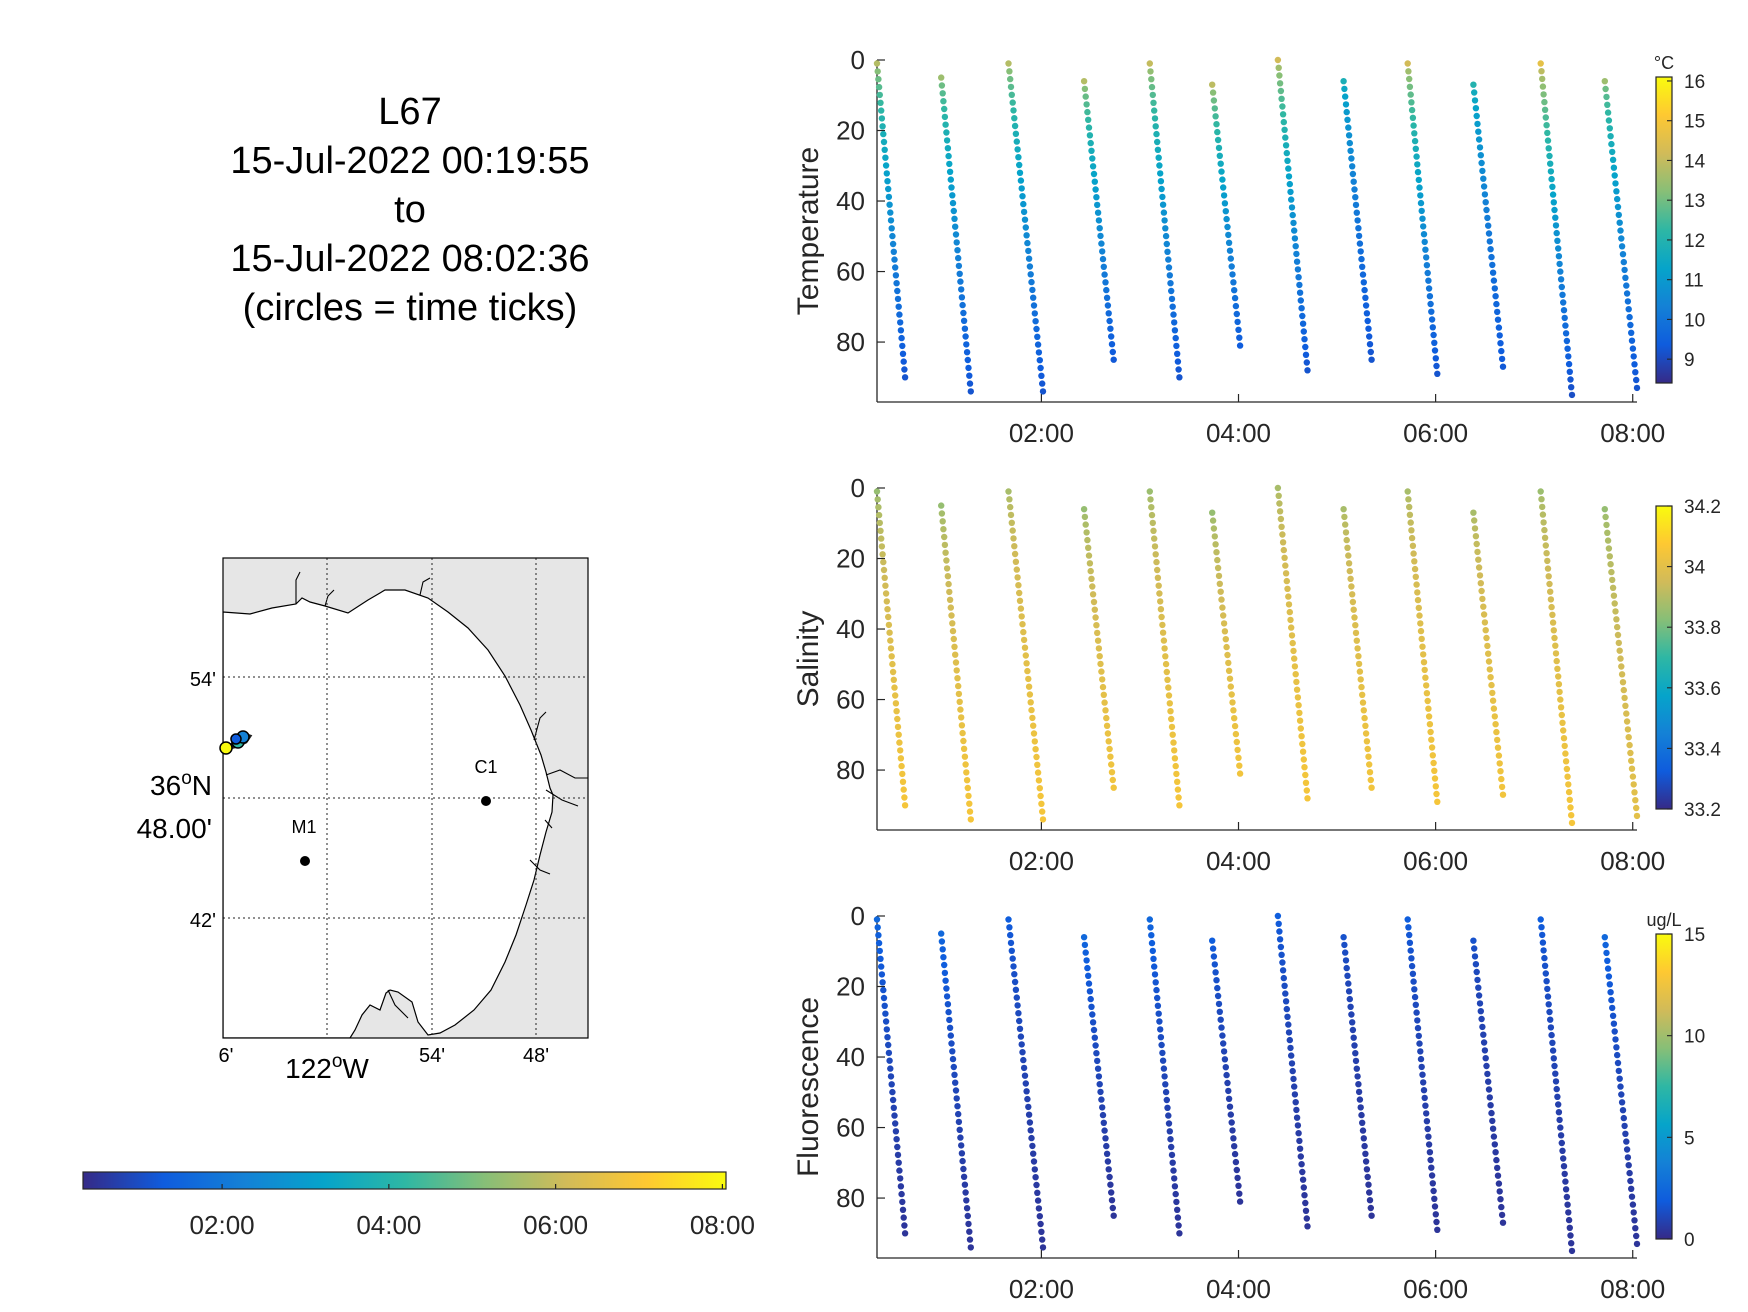 The image size is (1748, 1312). I want to click on station-c1: C1, so click(486, 781).